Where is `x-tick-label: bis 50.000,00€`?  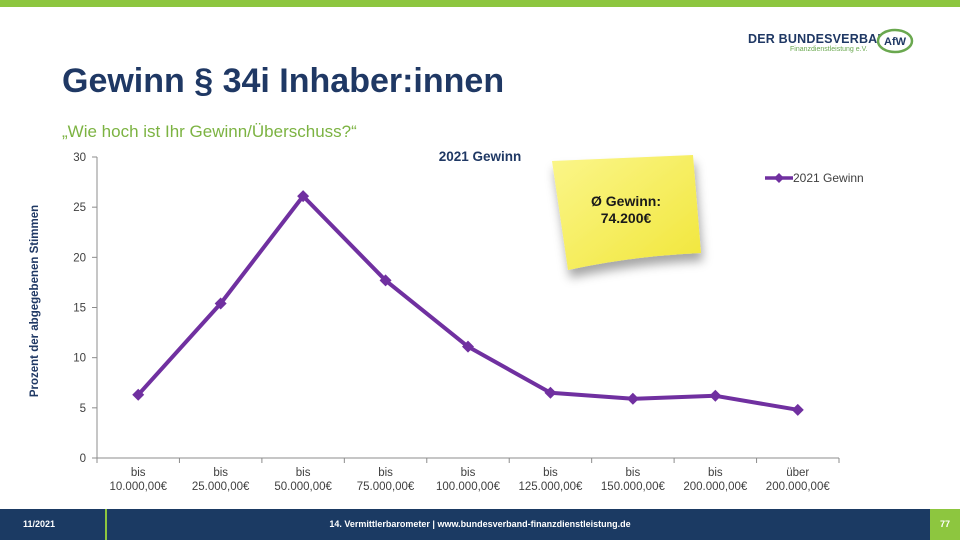 x-tick-label: bis 50.000,00€ is located at coordinates (303, 480).